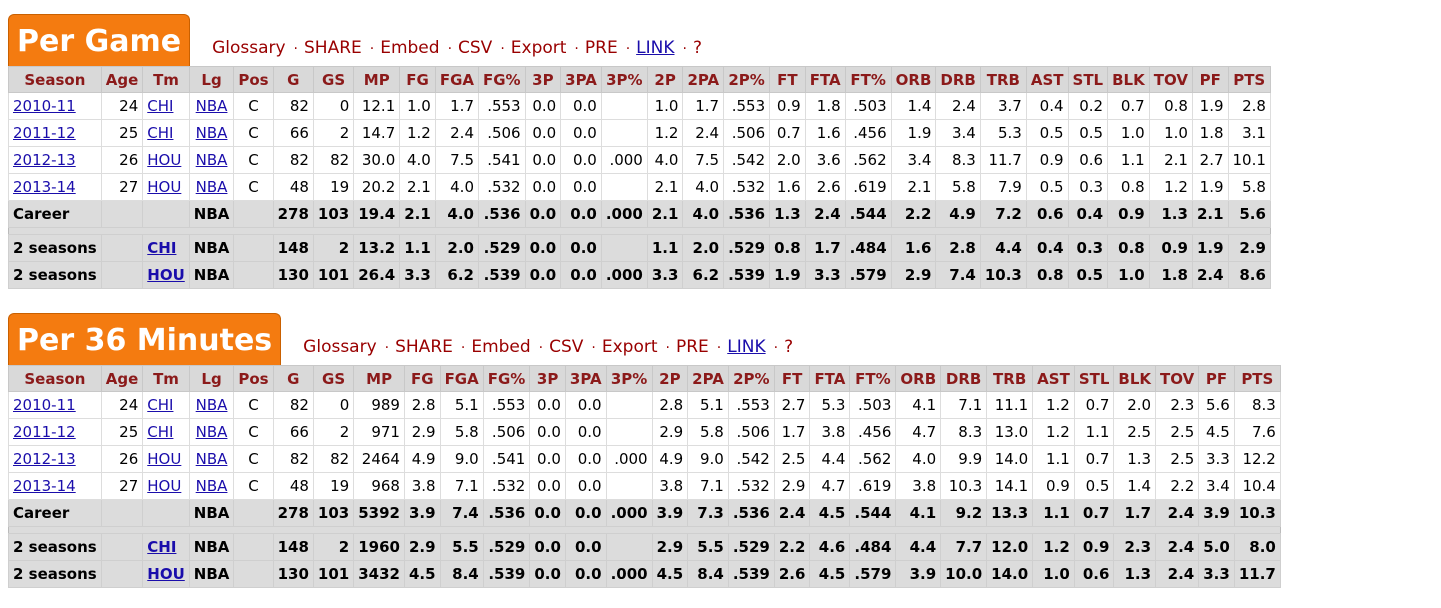 The image size is (1441, 608). I want to click on column-header: 2P, so click(670, 378).